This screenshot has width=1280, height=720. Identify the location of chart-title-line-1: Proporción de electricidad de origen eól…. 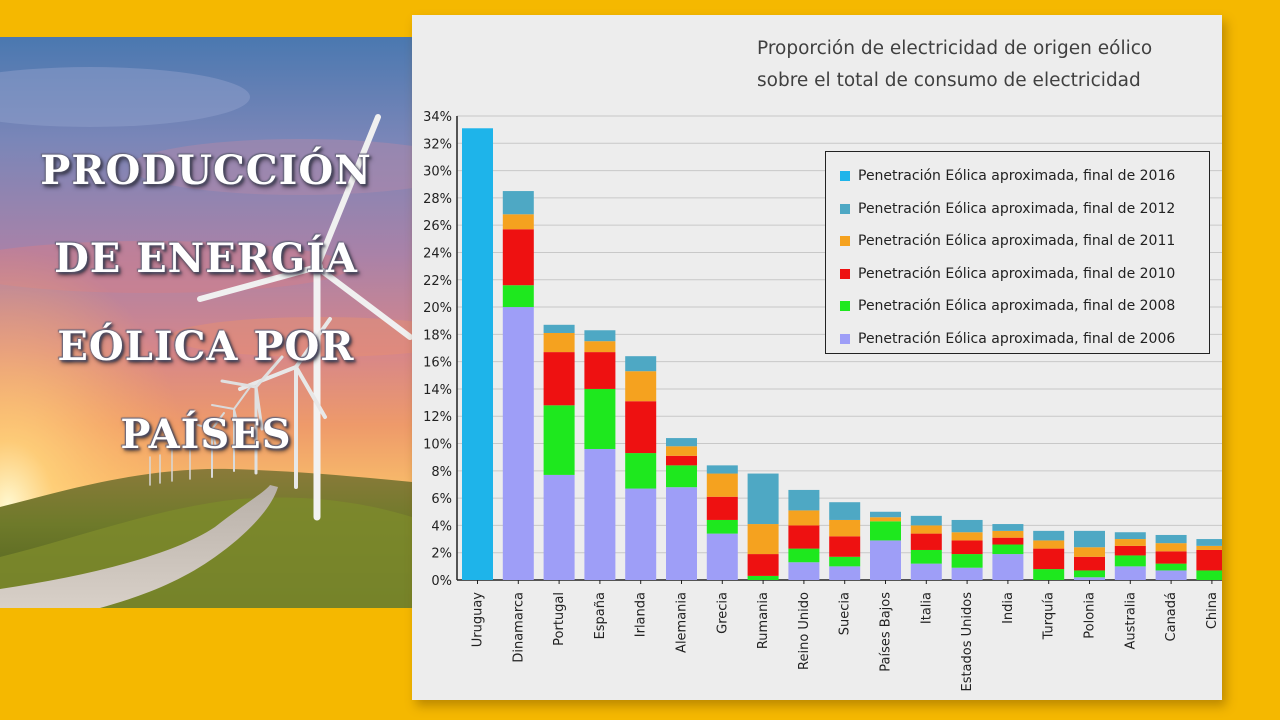
(955, 48).